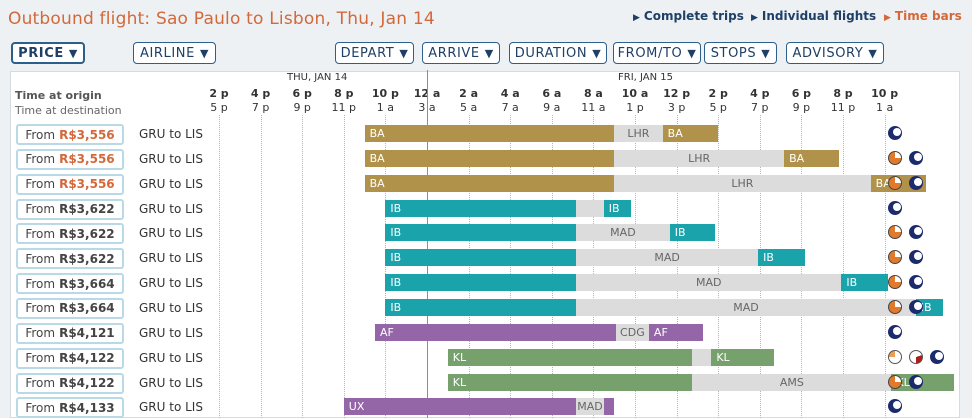  Describe the element at coordinates (68, 110) in the screenshot. I see `time-at-destination-label: Time at destination` at that location.